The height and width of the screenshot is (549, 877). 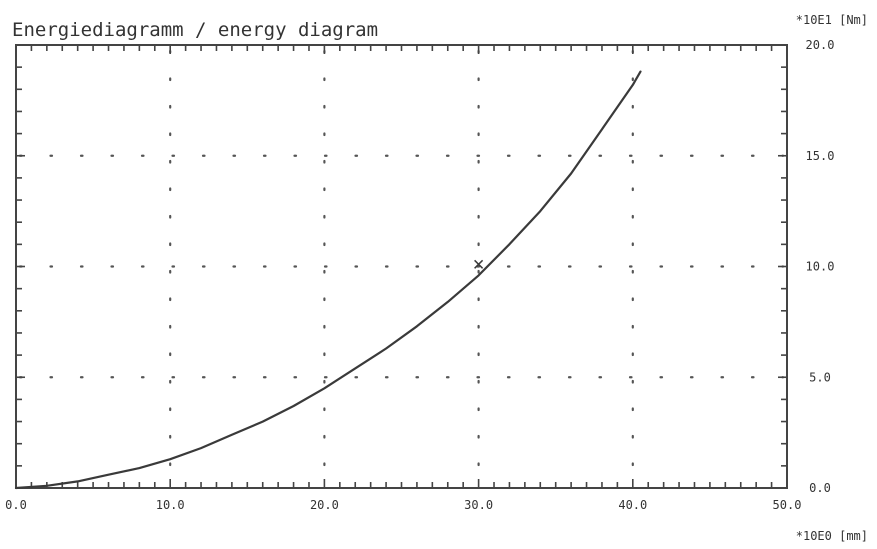 I want to click on x-unit-label: *10E0 [mm], so click(x=832, y=536).